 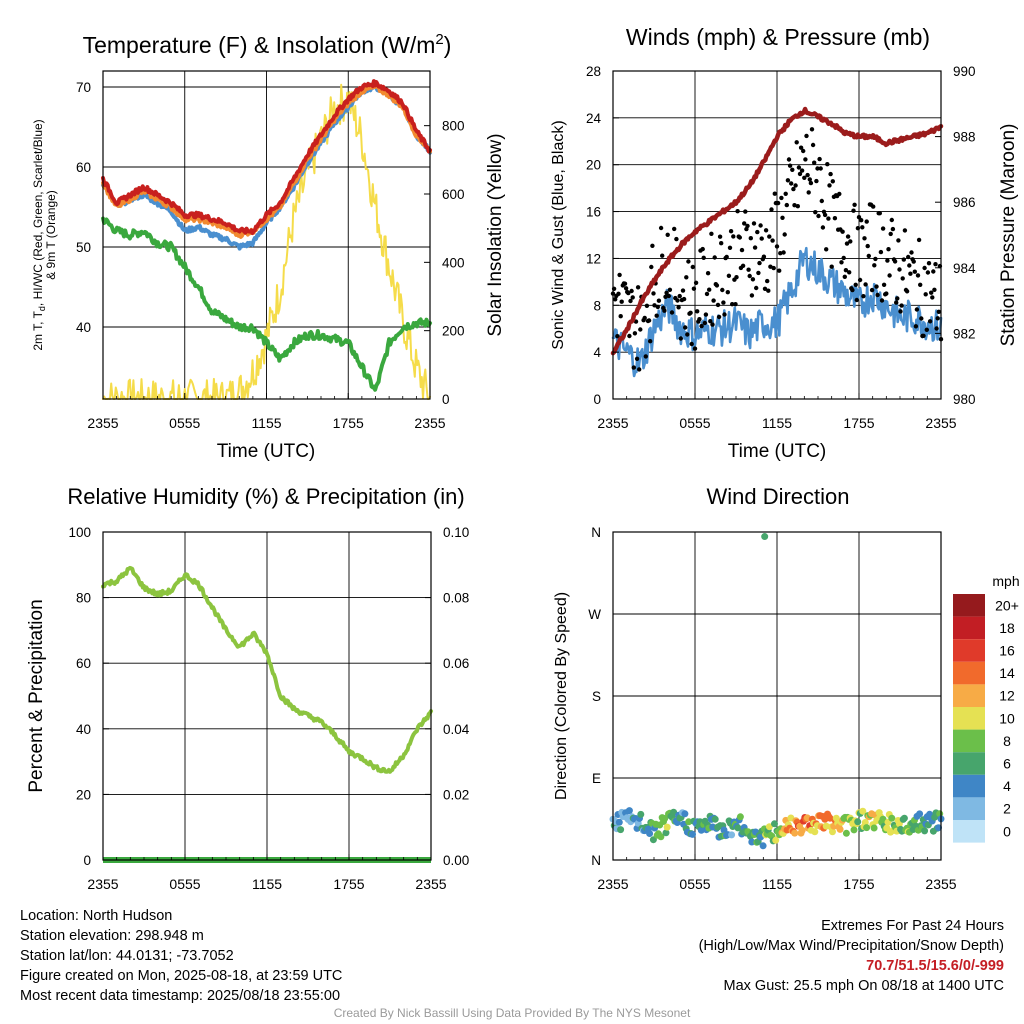 I want to click on x-tick-label: 1755, so click(x=348, y=884).